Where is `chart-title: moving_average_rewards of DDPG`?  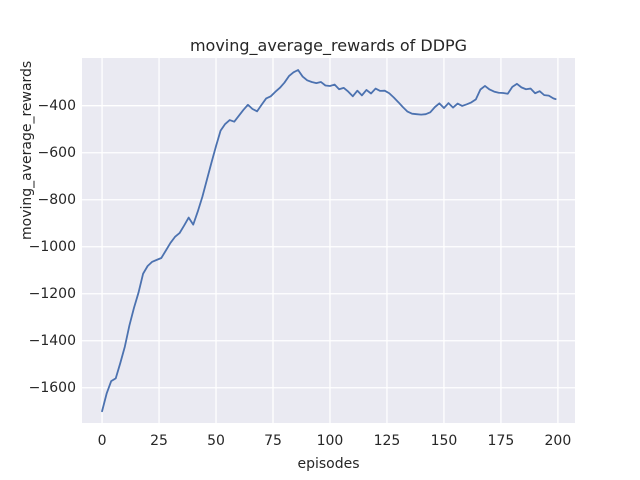
chart-title: moving_average_rewards of DDPG is located at coordinates (328, 45).